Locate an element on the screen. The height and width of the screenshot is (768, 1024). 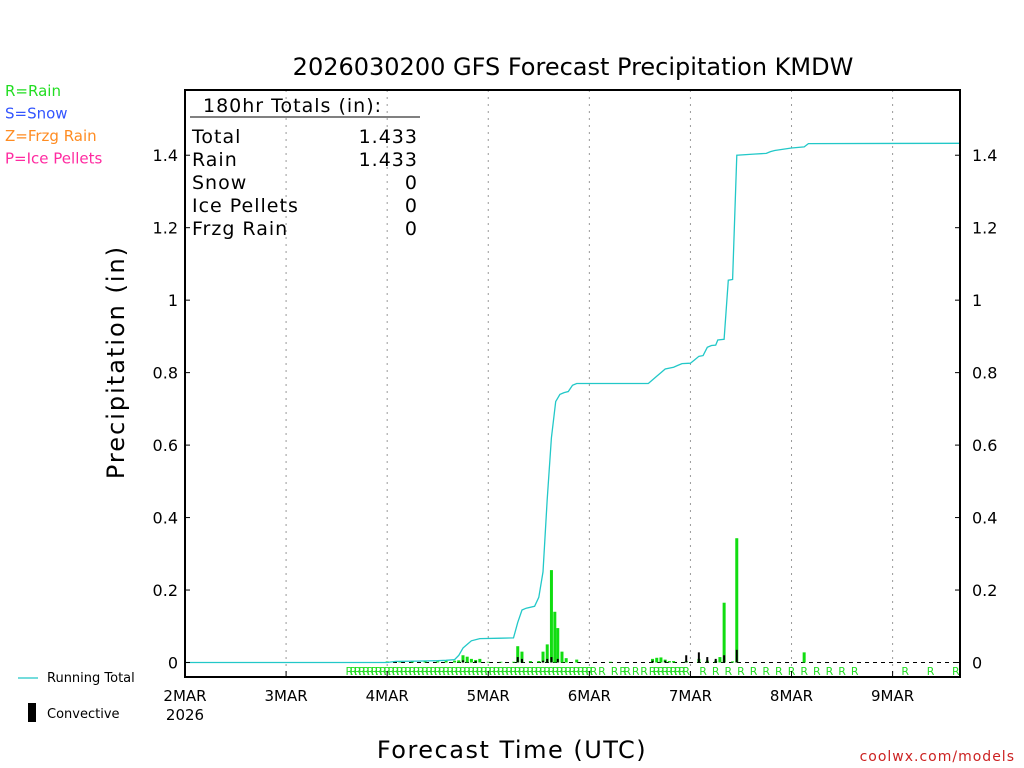
x-axis-label: Forecast Time (UTC) is located at coordinates (512, 750).